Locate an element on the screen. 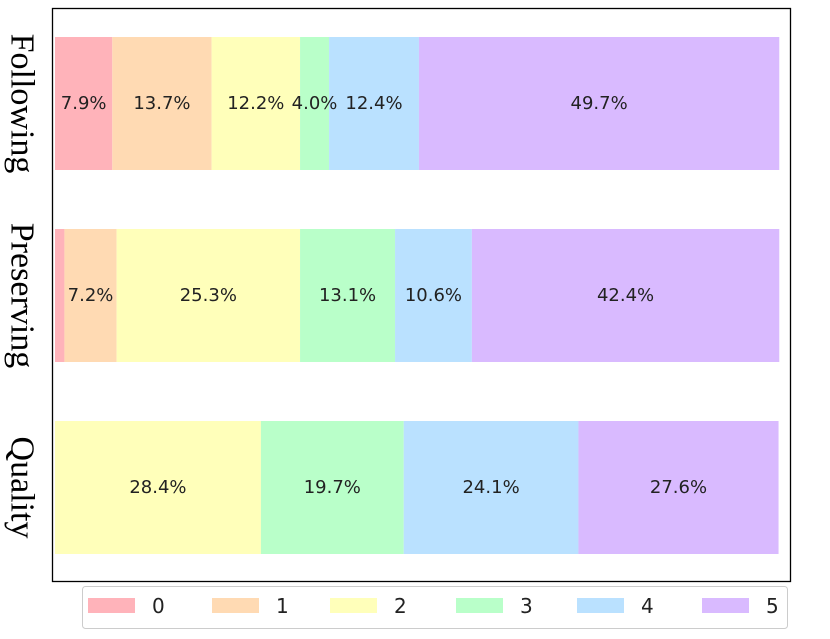 This screenshot has width=830, height=639. data-label-quality-5: 27.6% is located at coordinates (678, 487).